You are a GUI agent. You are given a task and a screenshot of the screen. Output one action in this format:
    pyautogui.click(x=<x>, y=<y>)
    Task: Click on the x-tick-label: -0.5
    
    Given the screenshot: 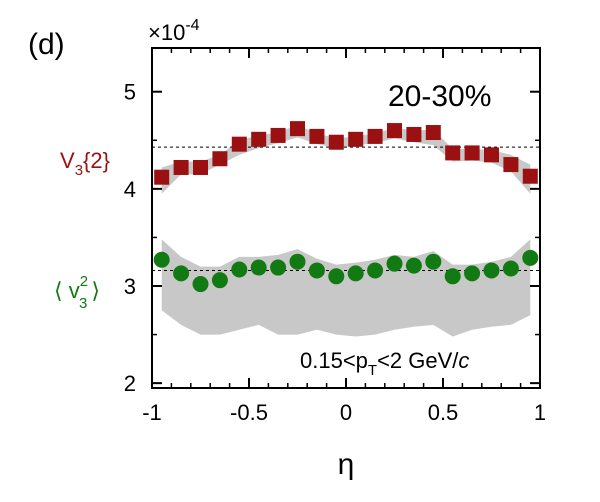 What is the action you would take?
    pyautogui.click(x=249, y=412)
    